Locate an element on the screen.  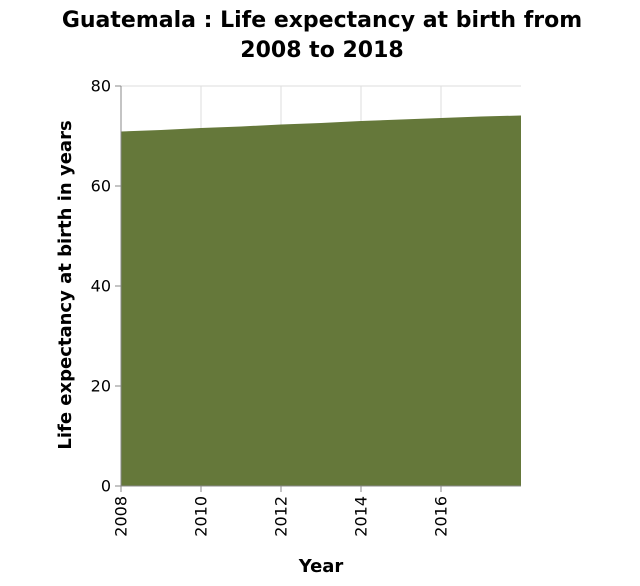
y-tick-label-40: 40 is located at coordinates (101, 286).